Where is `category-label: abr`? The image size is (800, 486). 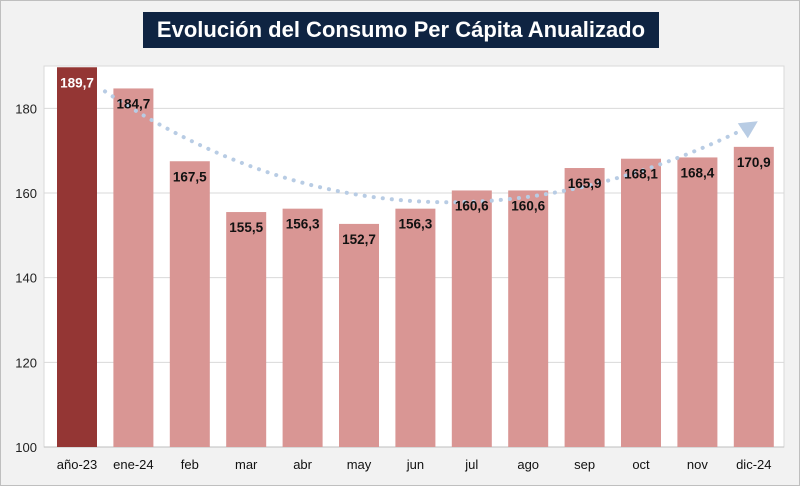 category-label: abr is located at coordinates (302, 464).